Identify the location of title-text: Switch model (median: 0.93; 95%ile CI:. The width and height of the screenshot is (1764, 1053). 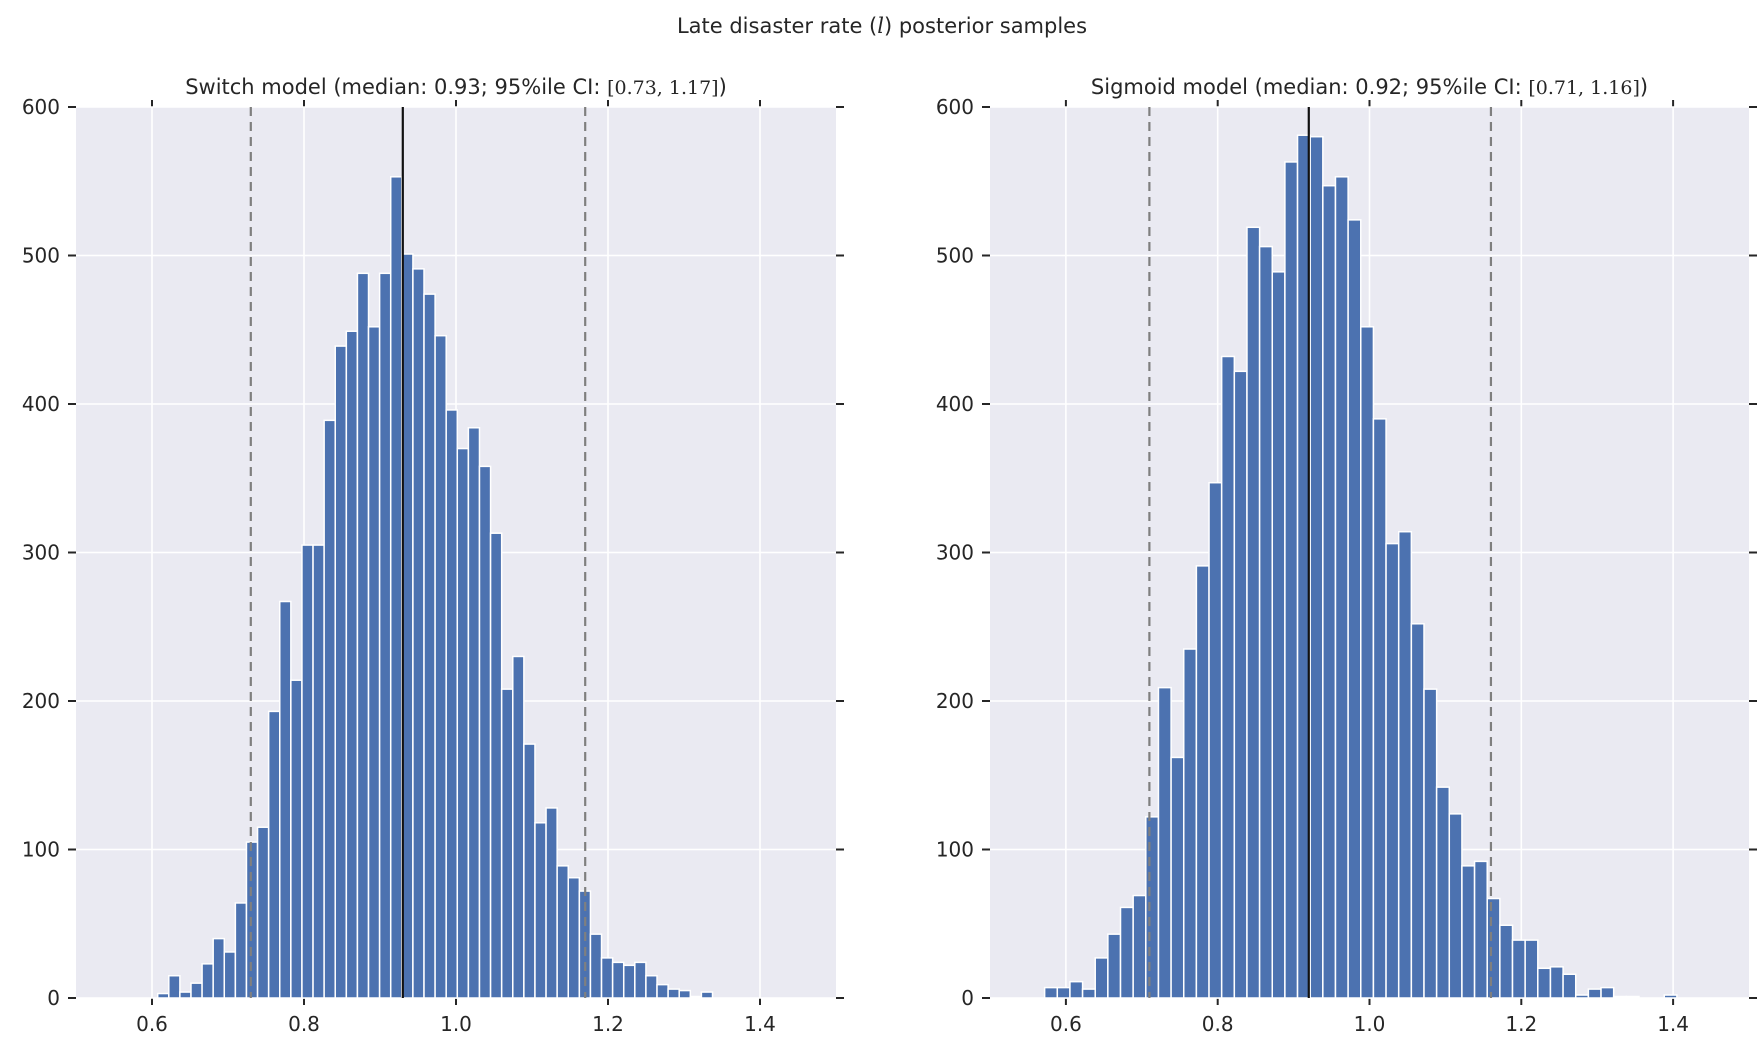
(396, 87).